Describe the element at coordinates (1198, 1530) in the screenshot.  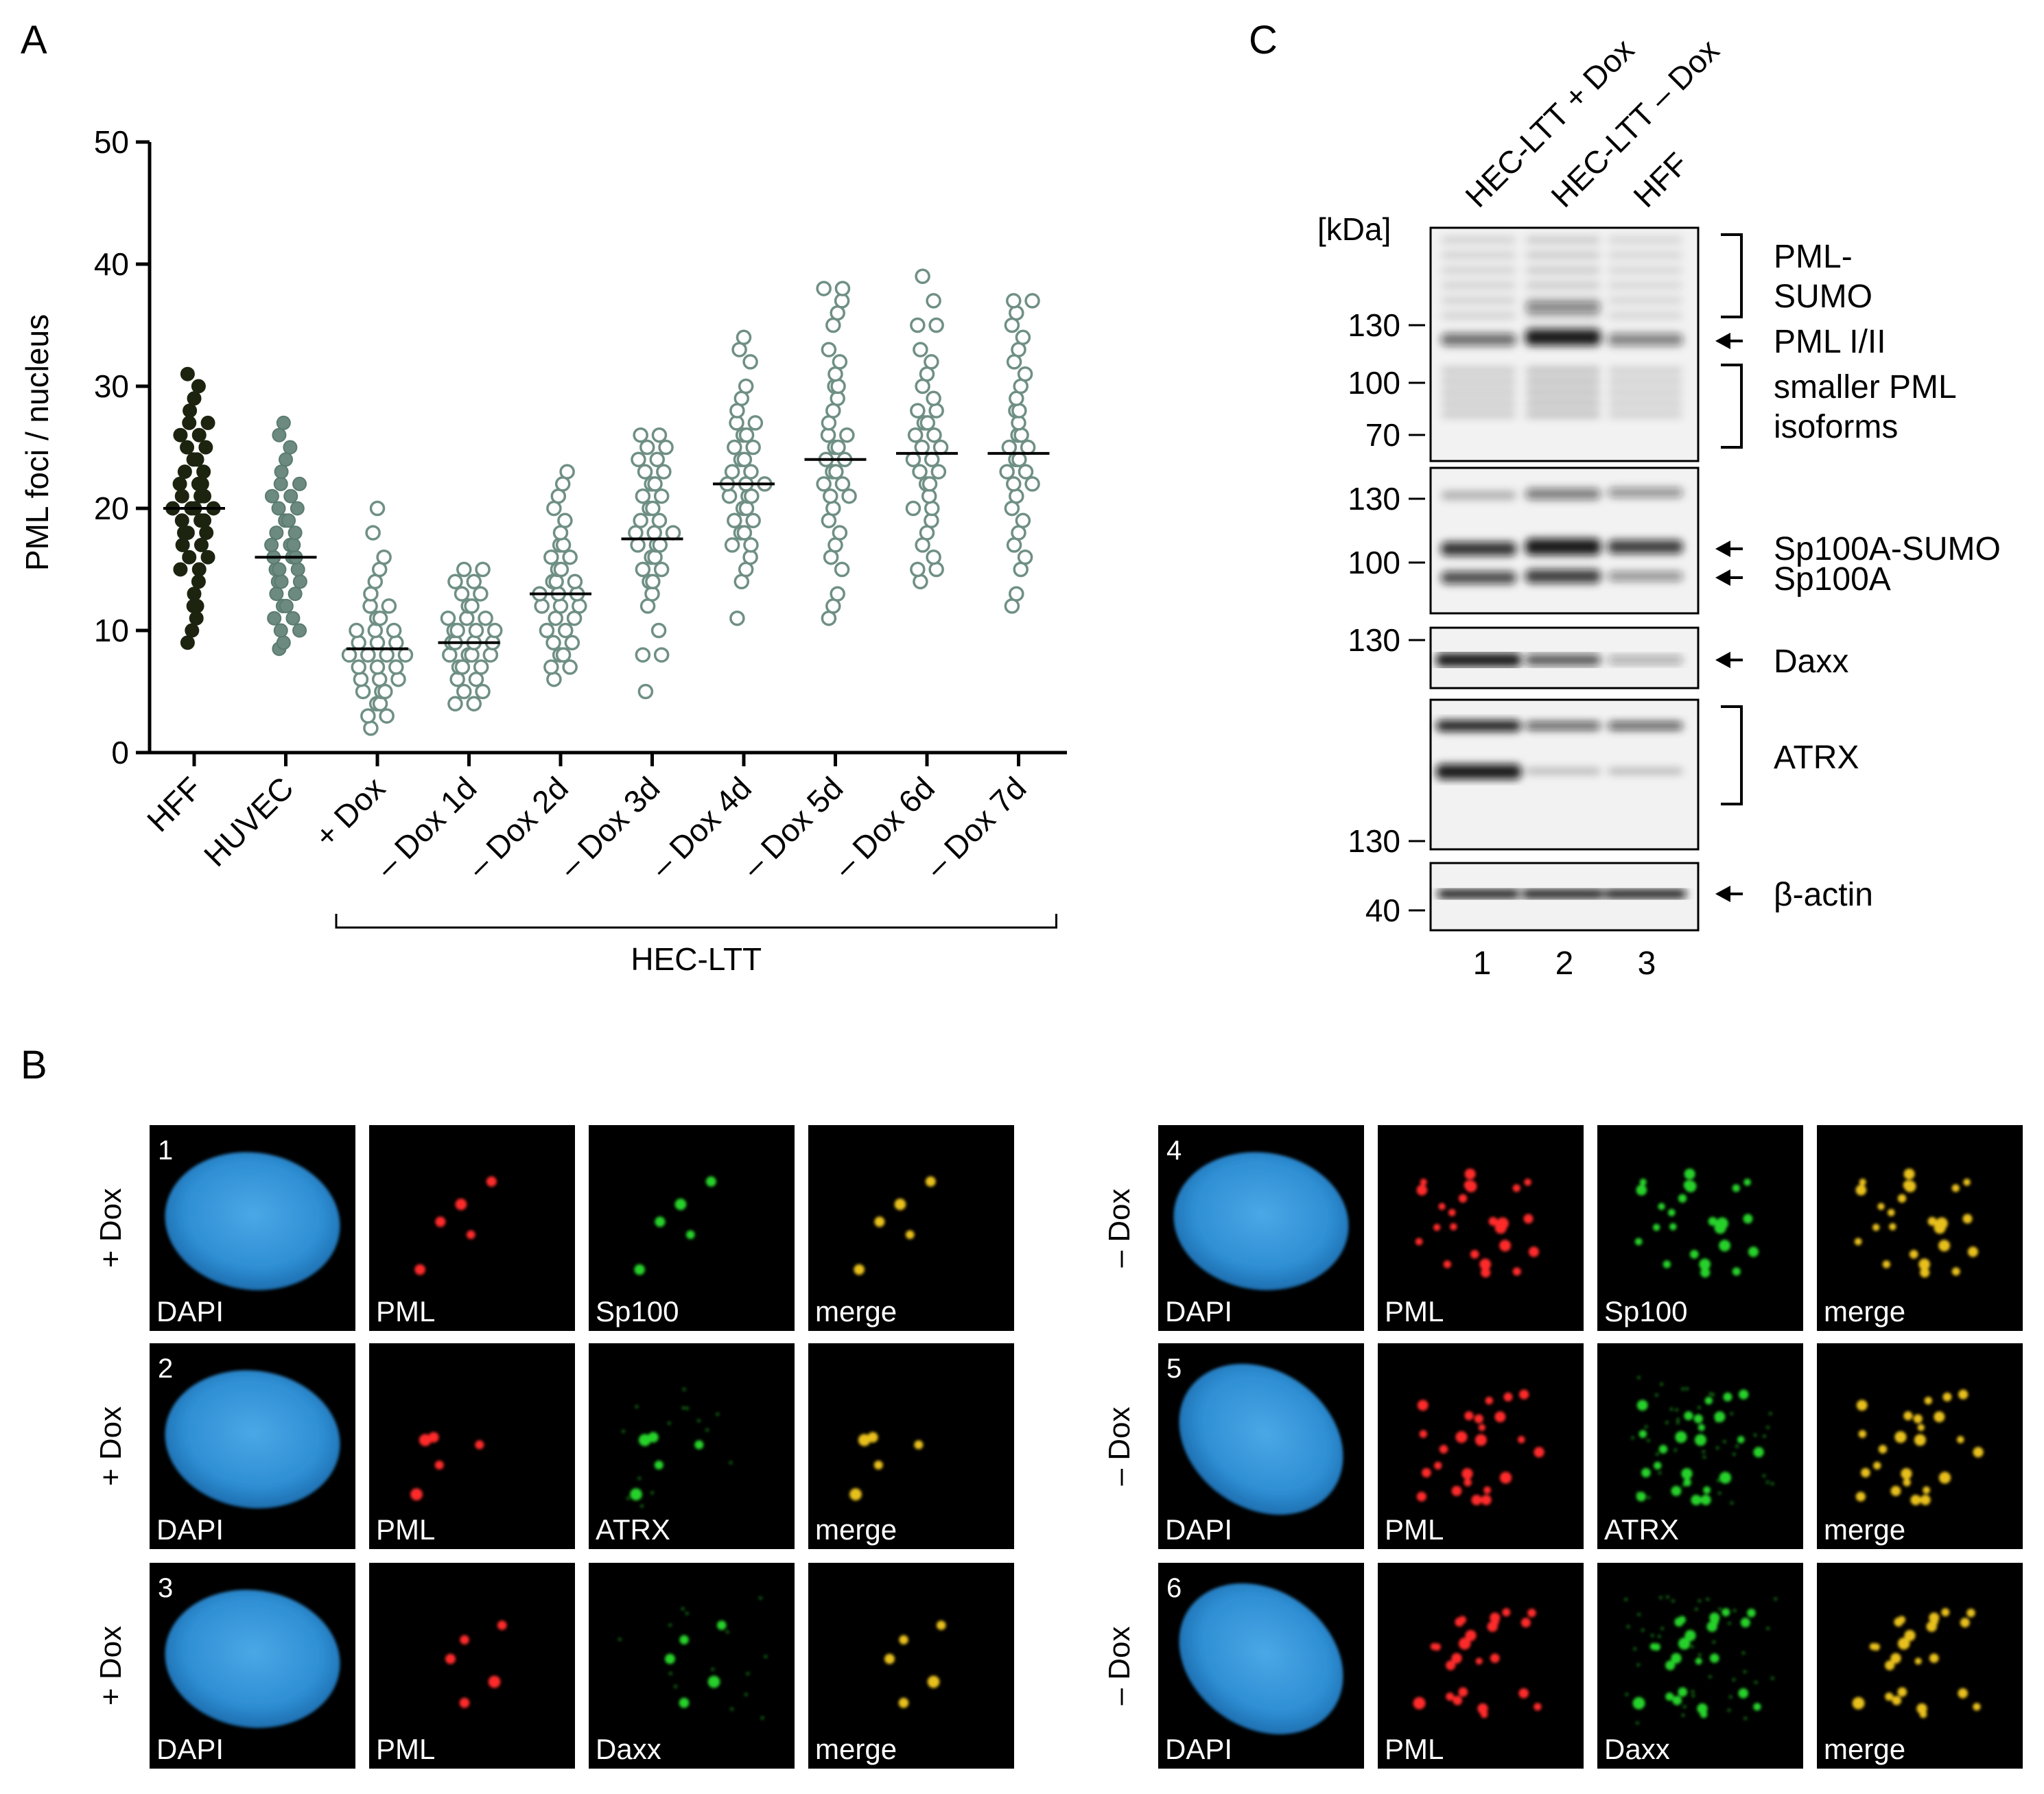
I see `channel-label: DAPI` at that location.